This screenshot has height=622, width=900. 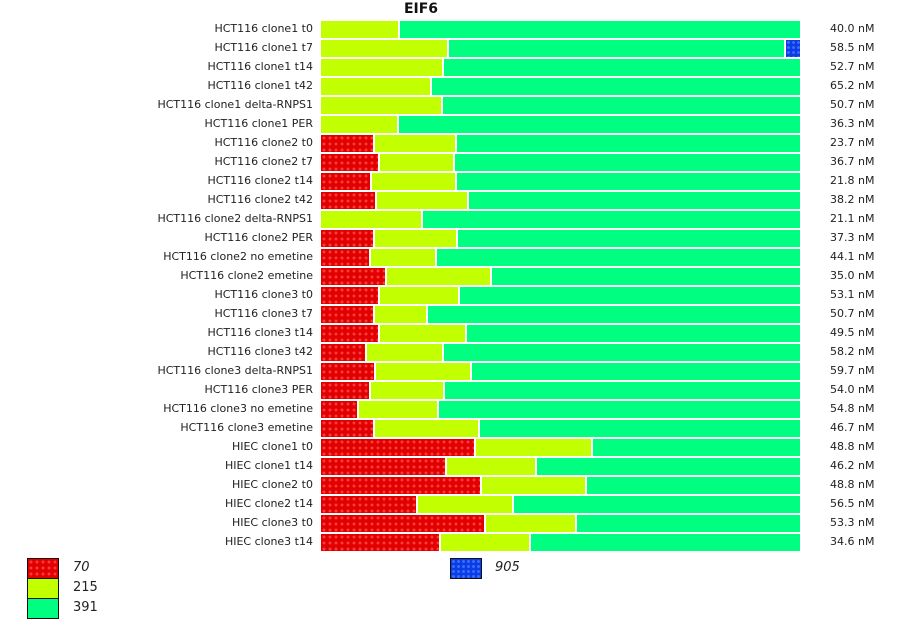 What do you see at coordinates (268, 541) in the screenshot?
I see `row-label: HIEC clone3 t14` at bounding box center [268, 541].